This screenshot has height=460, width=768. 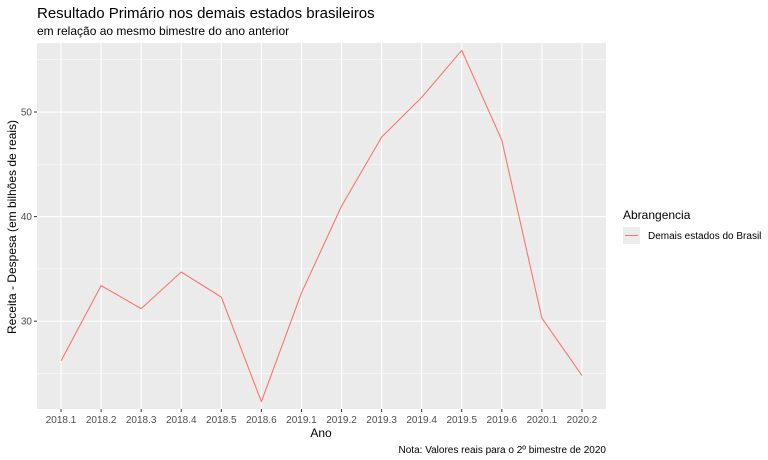 I want to click on x-tick-label: 2020.2, so click(x=582, y=420).